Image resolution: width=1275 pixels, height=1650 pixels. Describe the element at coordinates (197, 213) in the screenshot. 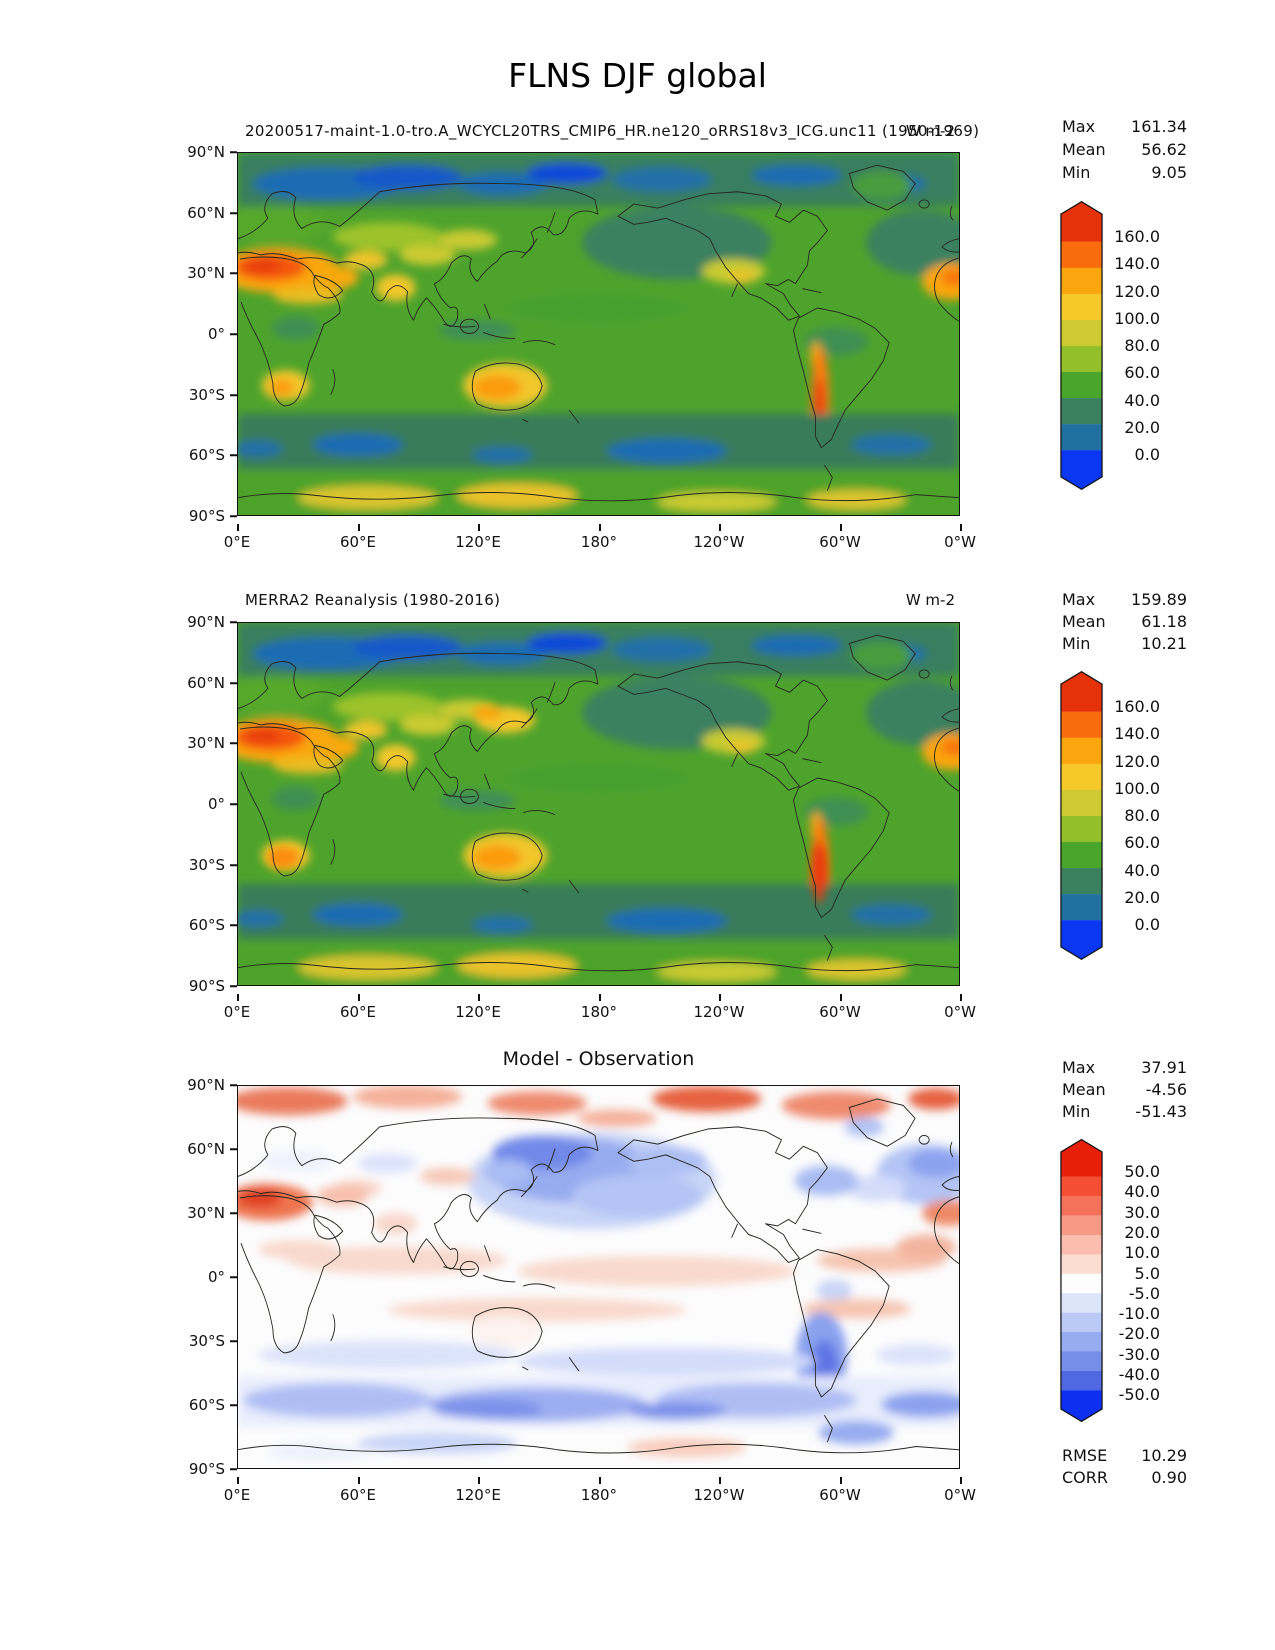

I see `panel1-ytick: 60°N` at that location.